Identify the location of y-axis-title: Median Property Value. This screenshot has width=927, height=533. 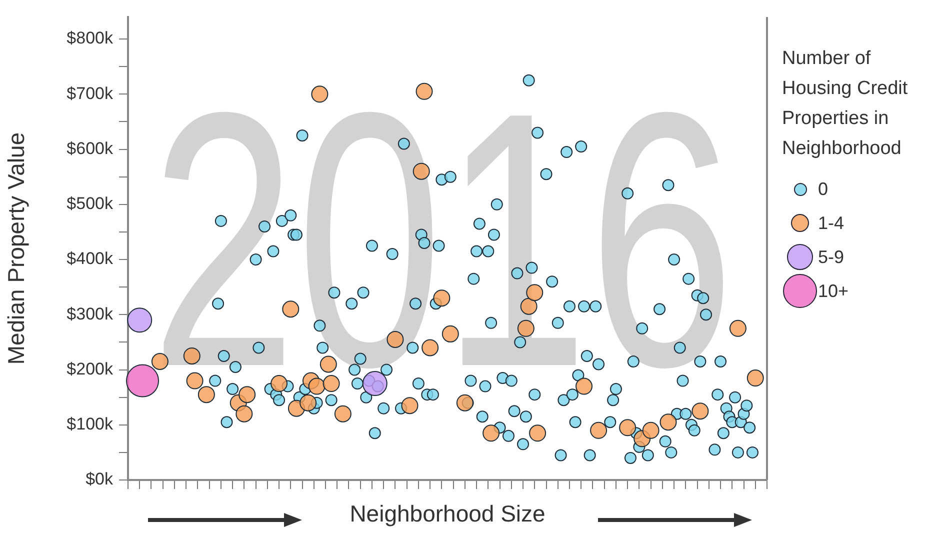
(16, 248).